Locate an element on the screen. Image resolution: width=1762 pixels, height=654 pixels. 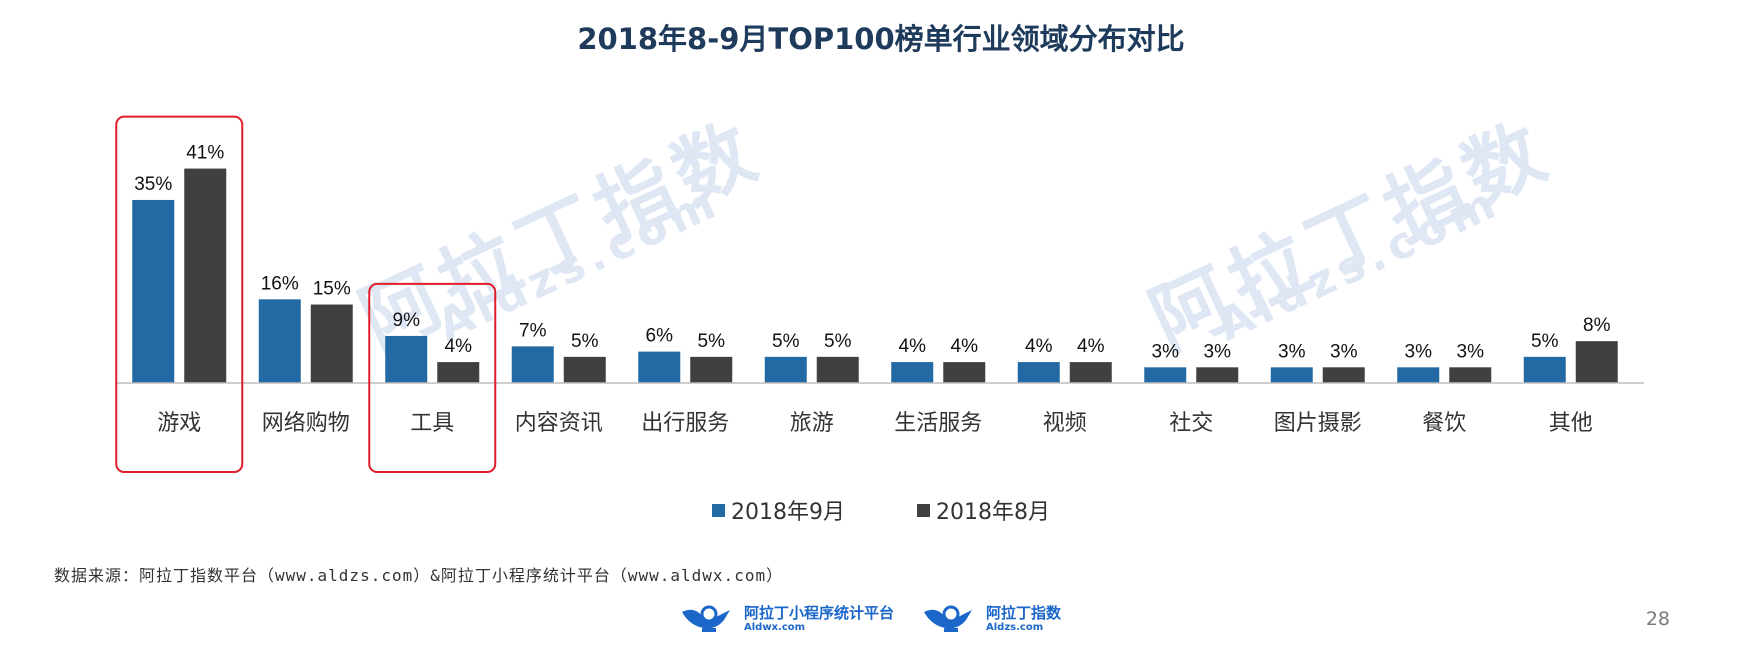
category-label-1: 网络购物 is located at coordinates (306, 423).